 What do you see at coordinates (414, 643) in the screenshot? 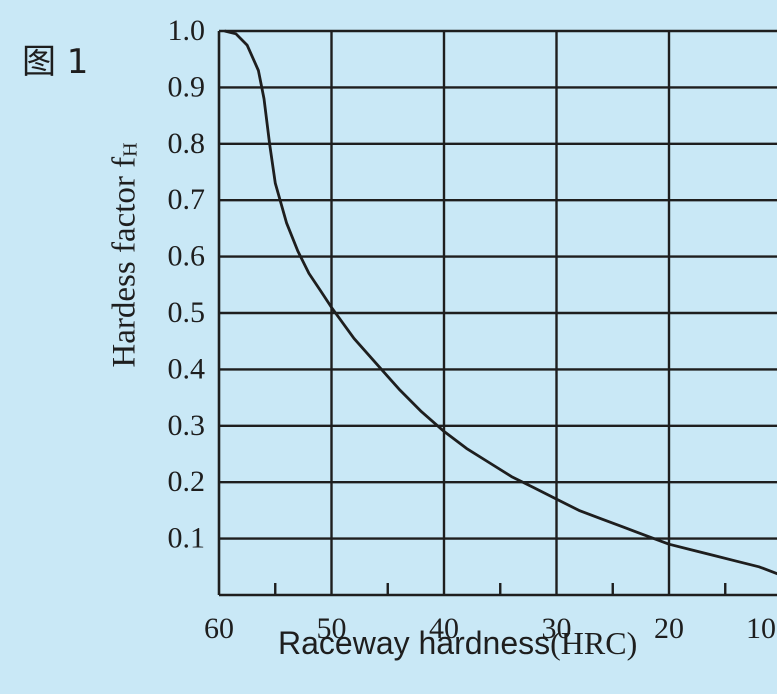
I see `x-axis-title-main: Raceway hardness` at bounding box center [414, 643].